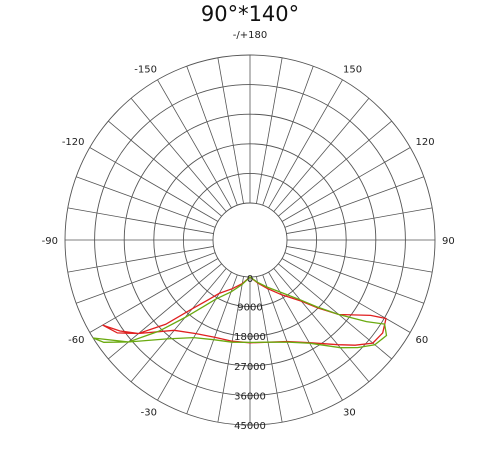  What do you see at coordinates (250, 35) in the screenshot?
I see `angle-label-0: -/+180` at bounding box center [250, 35].